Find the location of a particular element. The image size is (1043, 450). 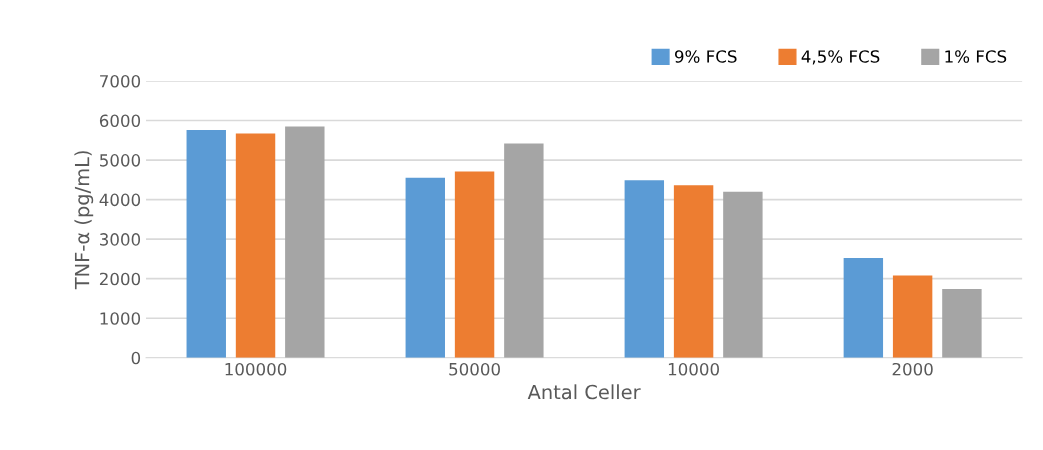

x-tick-label: 2000 is located at coordinates (912, 369).